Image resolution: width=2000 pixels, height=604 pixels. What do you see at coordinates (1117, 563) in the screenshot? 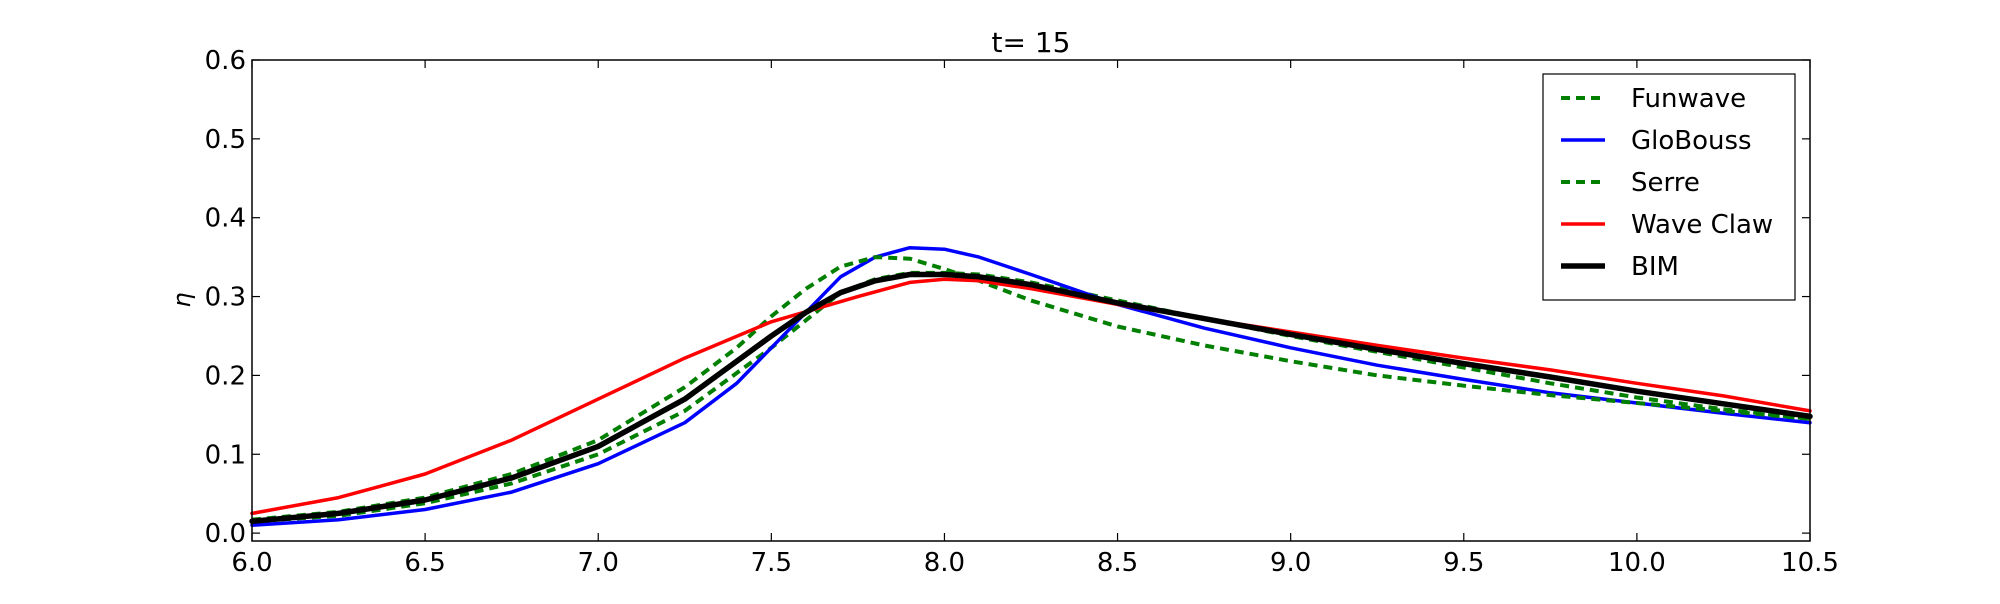
I see `x-tick-label: 8.5` at bounding box center [1117, 563].